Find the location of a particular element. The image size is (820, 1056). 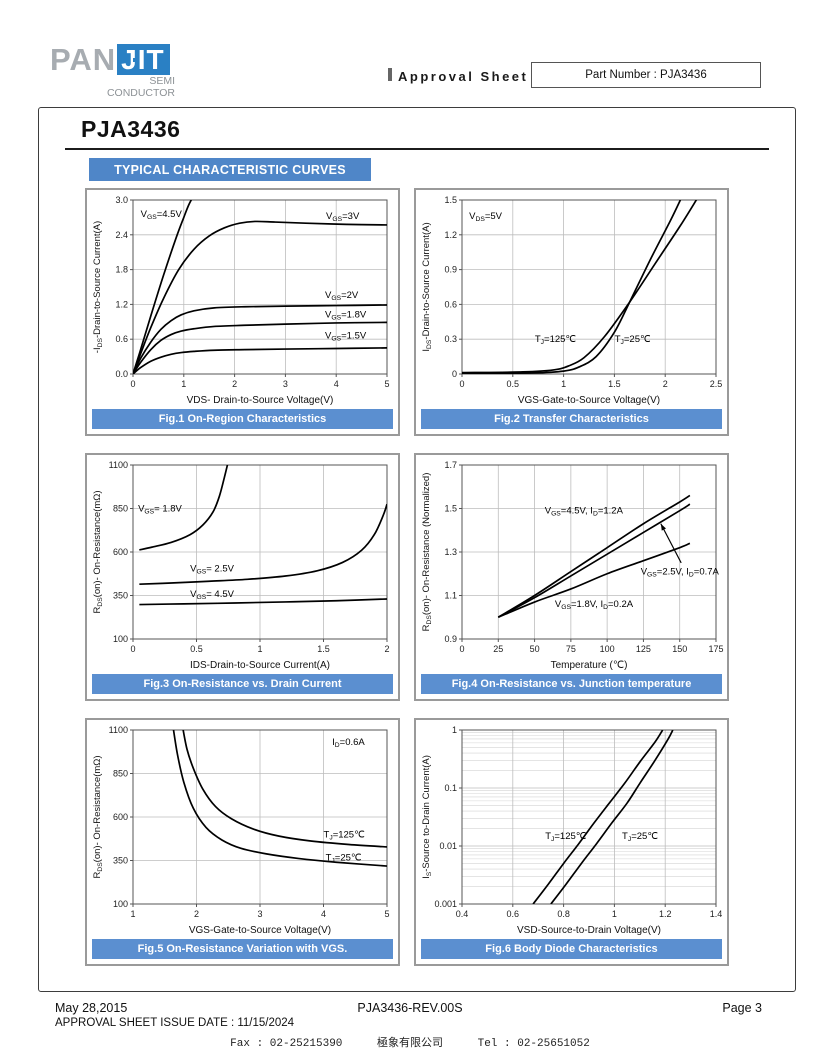

footer-company: 極象有限公司 is located at coordinates (410, 1044).